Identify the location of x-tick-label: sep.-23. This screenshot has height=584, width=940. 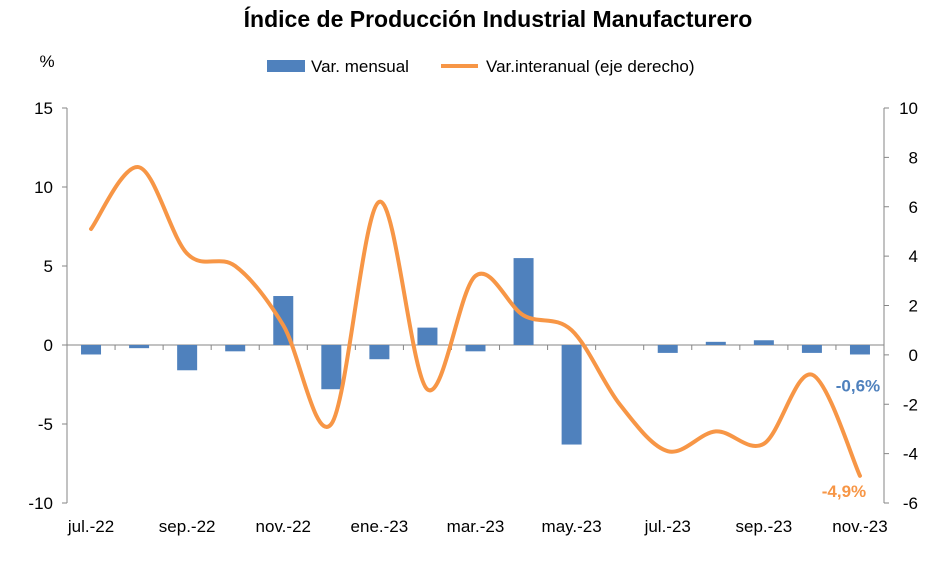
(764, 526).